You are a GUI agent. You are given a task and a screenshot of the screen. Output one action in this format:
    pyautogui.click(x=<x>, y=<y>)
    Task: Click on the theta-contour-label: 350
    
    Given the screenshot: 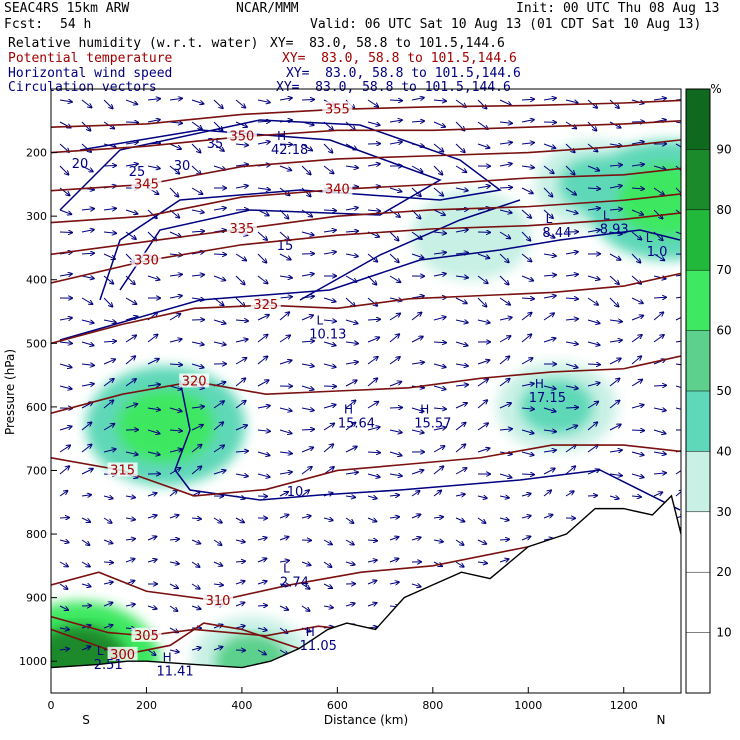 What is the action you would take?
    pyautogui.click(x=241, y=137)
    